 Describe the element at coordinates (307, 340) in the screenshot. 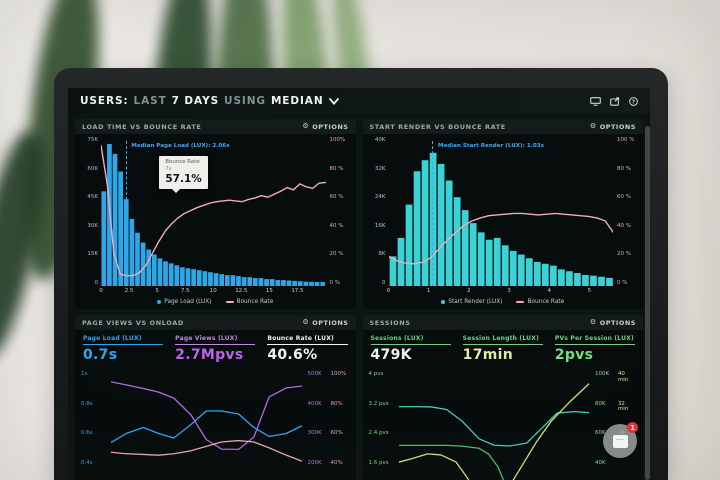

I see `metric-label: Bounce Rate (LUX)` at that location.